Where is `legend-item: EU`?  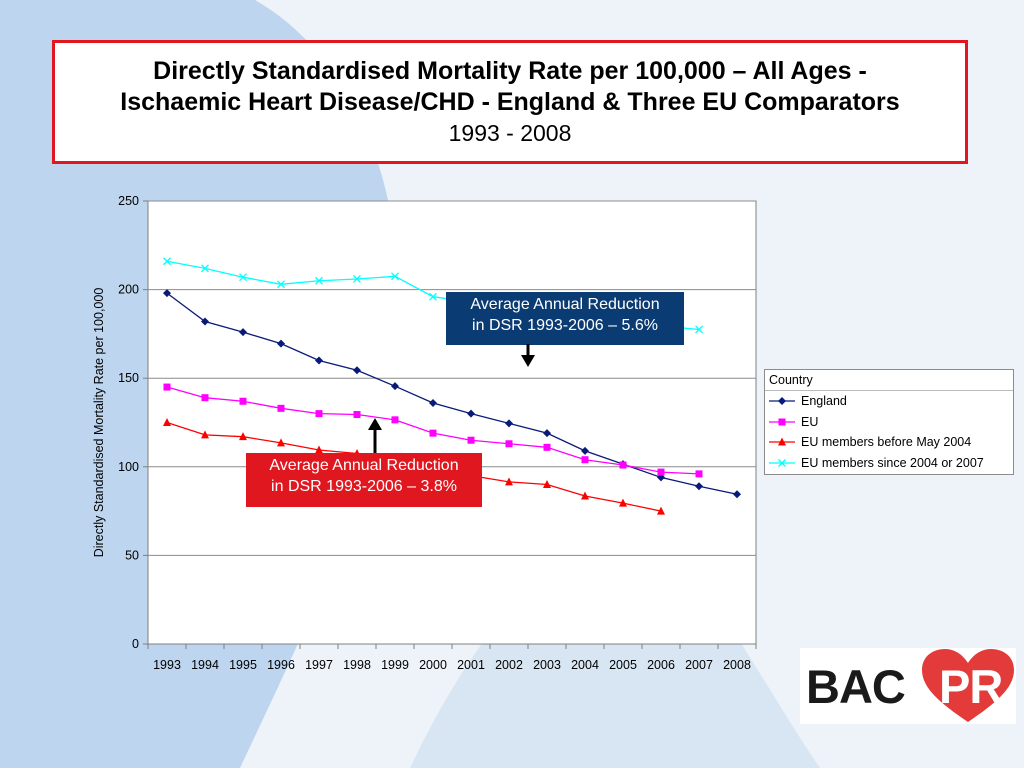 legend-item: EU is located at coordinates (889, 422).